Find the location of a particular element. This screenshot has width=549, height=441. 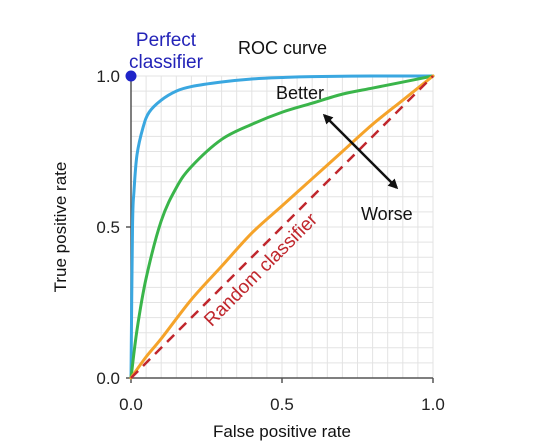

perfect-classifier-label-line1: Perfect is located at coordinates (166, 40).